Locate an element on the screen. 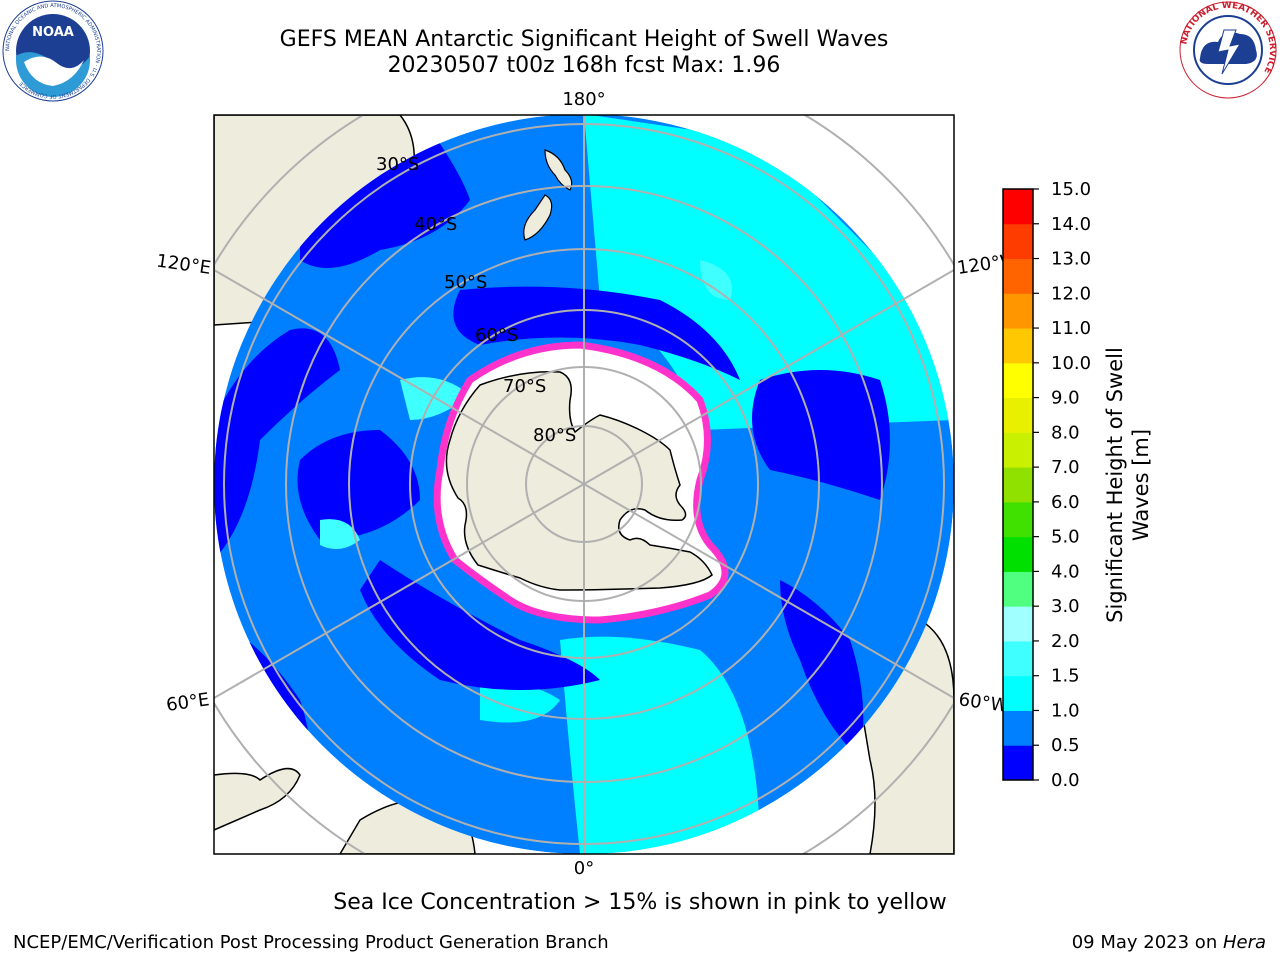  footer-timestamp: 09 May 2023 on Hera is located at coordinates (1169, 942).